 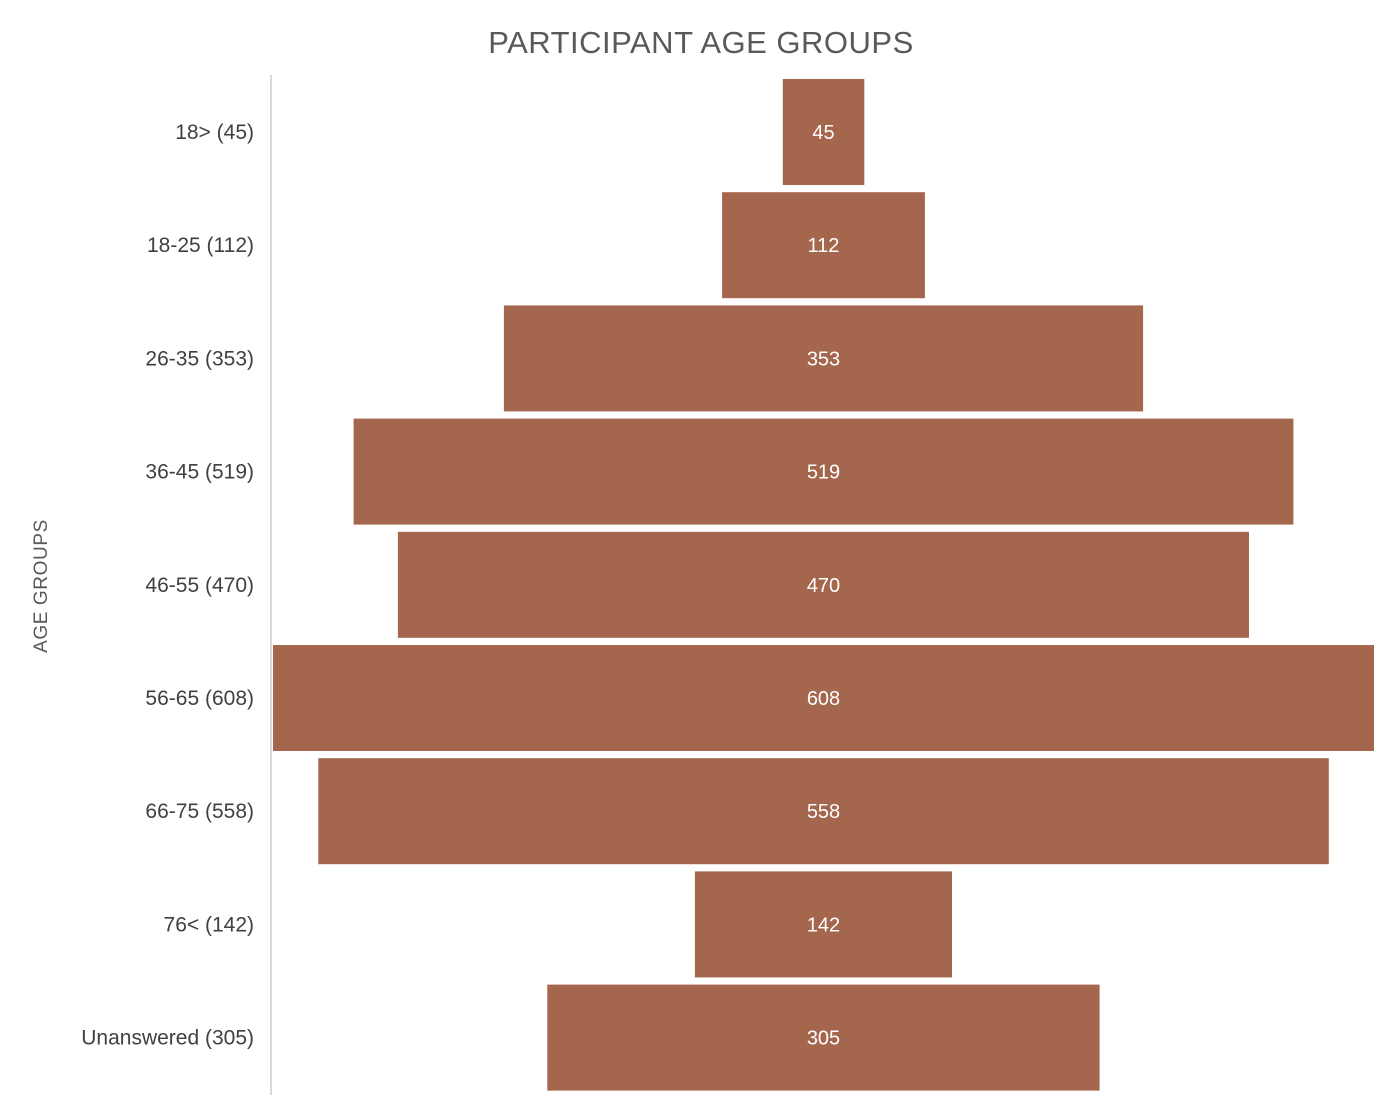 I want to click on bar-data-label: 353, so click(x=823, y=359).